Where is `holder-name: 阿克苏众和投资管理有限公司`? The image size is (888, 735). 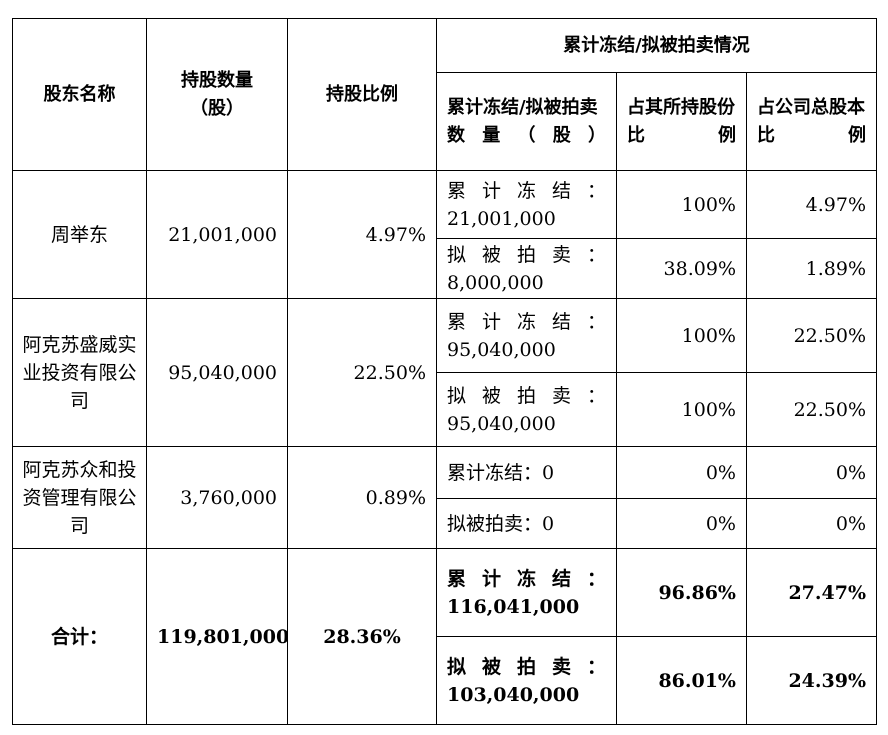
holder-name: 阿克苏众和投资管理有限公司 is located at coordinates (79, 497).